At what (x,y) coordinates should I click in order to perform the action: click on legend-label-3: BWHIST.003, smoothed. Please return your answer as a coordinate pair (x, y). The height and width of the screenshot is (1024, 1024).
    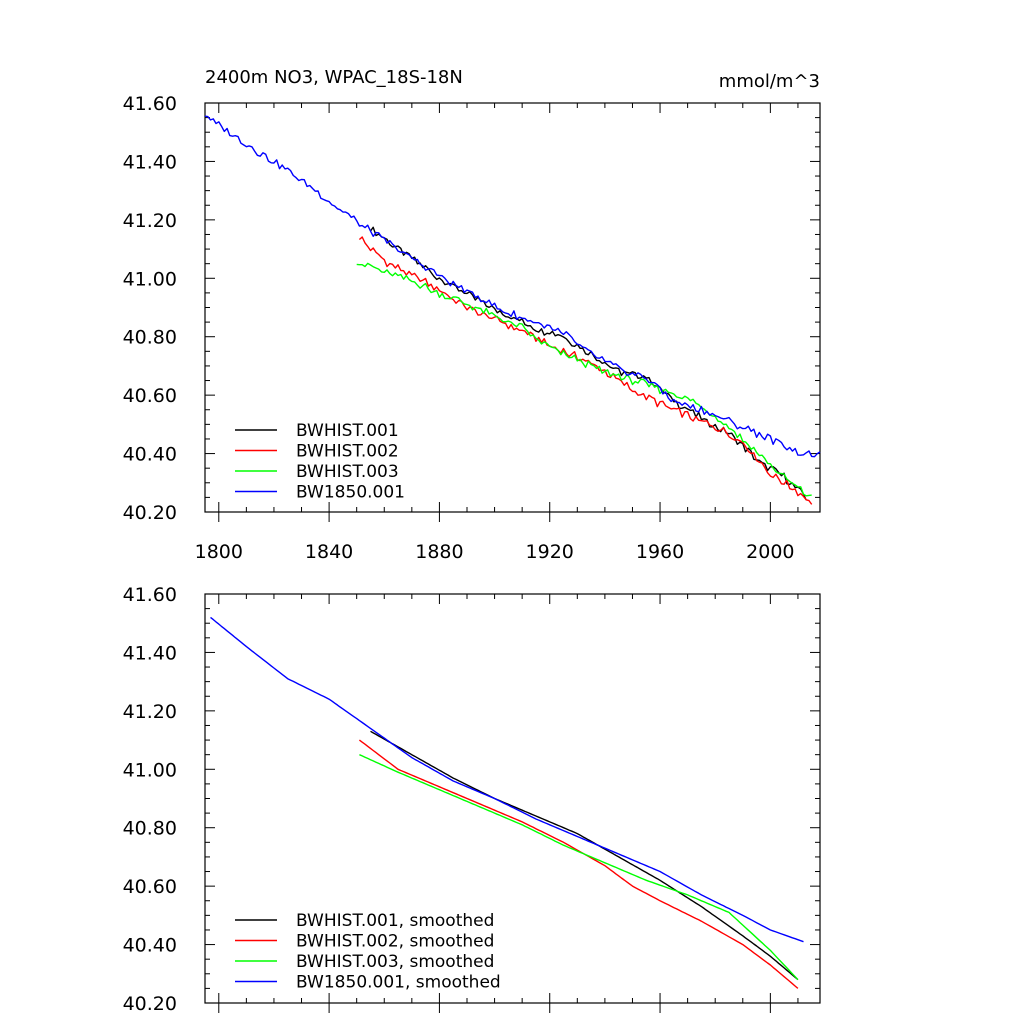
    Looking at the image, I should click on (395, 962).